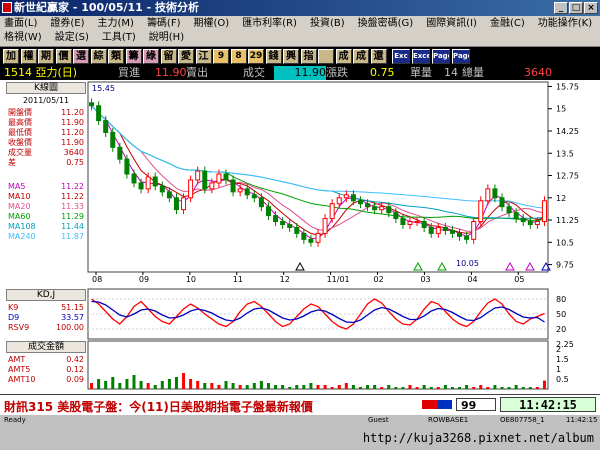 The image size is (600, 450). I want to click on amt-y-tick-label: 1, so click(558, 369).